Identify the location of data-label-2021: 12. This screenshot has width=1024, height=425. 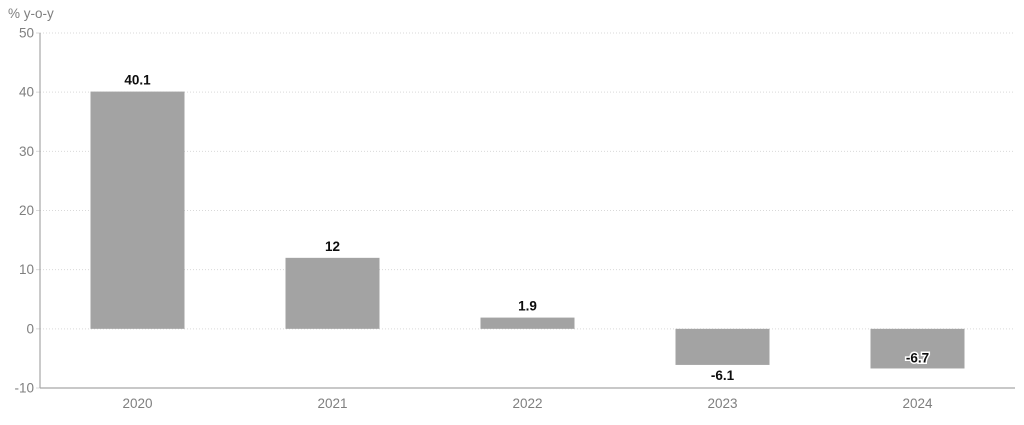
(332, 246).